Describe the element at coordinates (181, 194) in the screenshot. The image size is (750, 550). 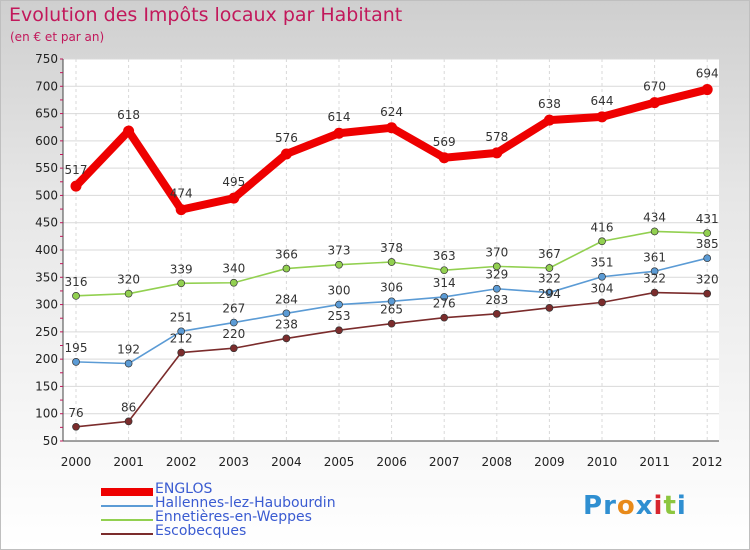
I see `data-label-englos: 474` at that location.